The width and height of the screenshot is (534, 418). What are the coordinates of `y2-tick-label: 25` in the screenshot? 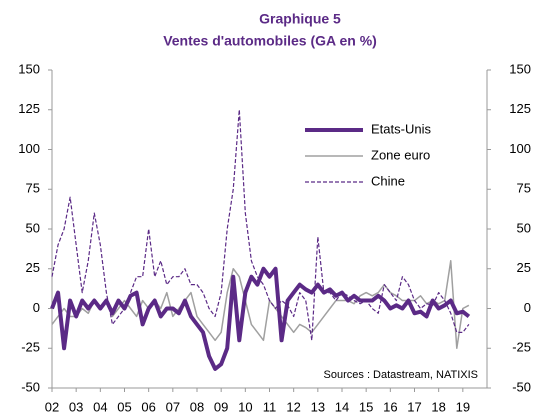 It's located at (524, 267).